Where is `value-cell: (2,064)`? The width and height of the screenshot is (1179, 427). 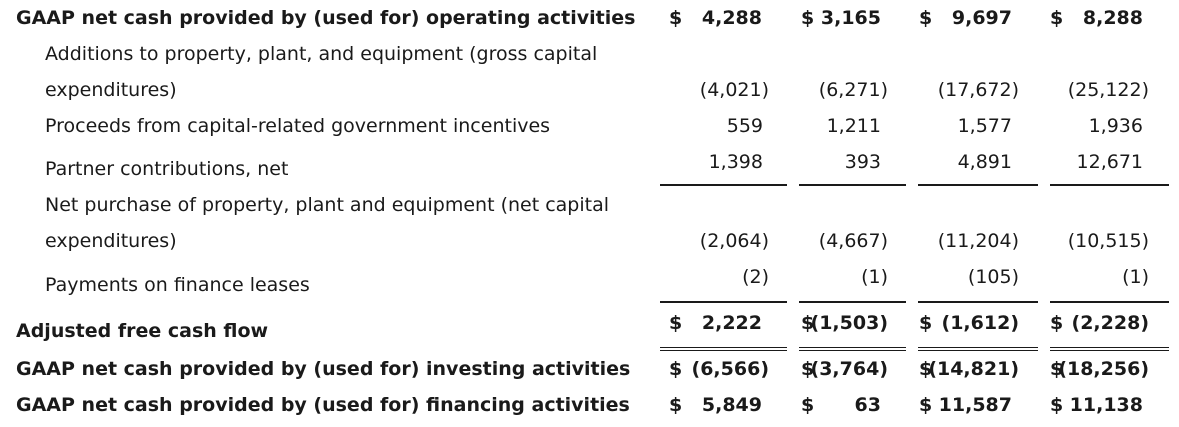
value-cell: (2,064) is located at coordinates (714, 241).